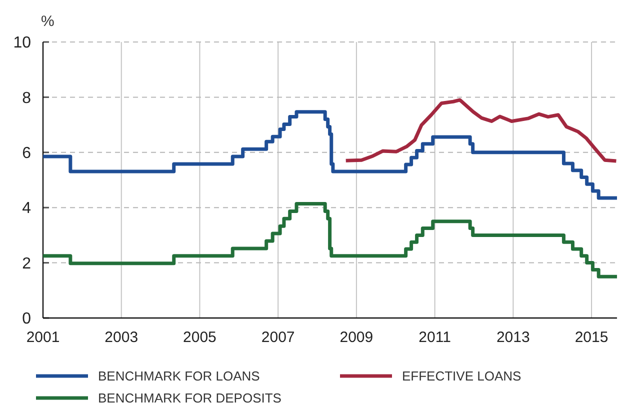 Image resolution: width=618 pixels, height=405 pixels. What do you see at coordinates (43, 337) in the screenshot?
I see `x-tick-label: 2001` at bounding box center [43, 337].